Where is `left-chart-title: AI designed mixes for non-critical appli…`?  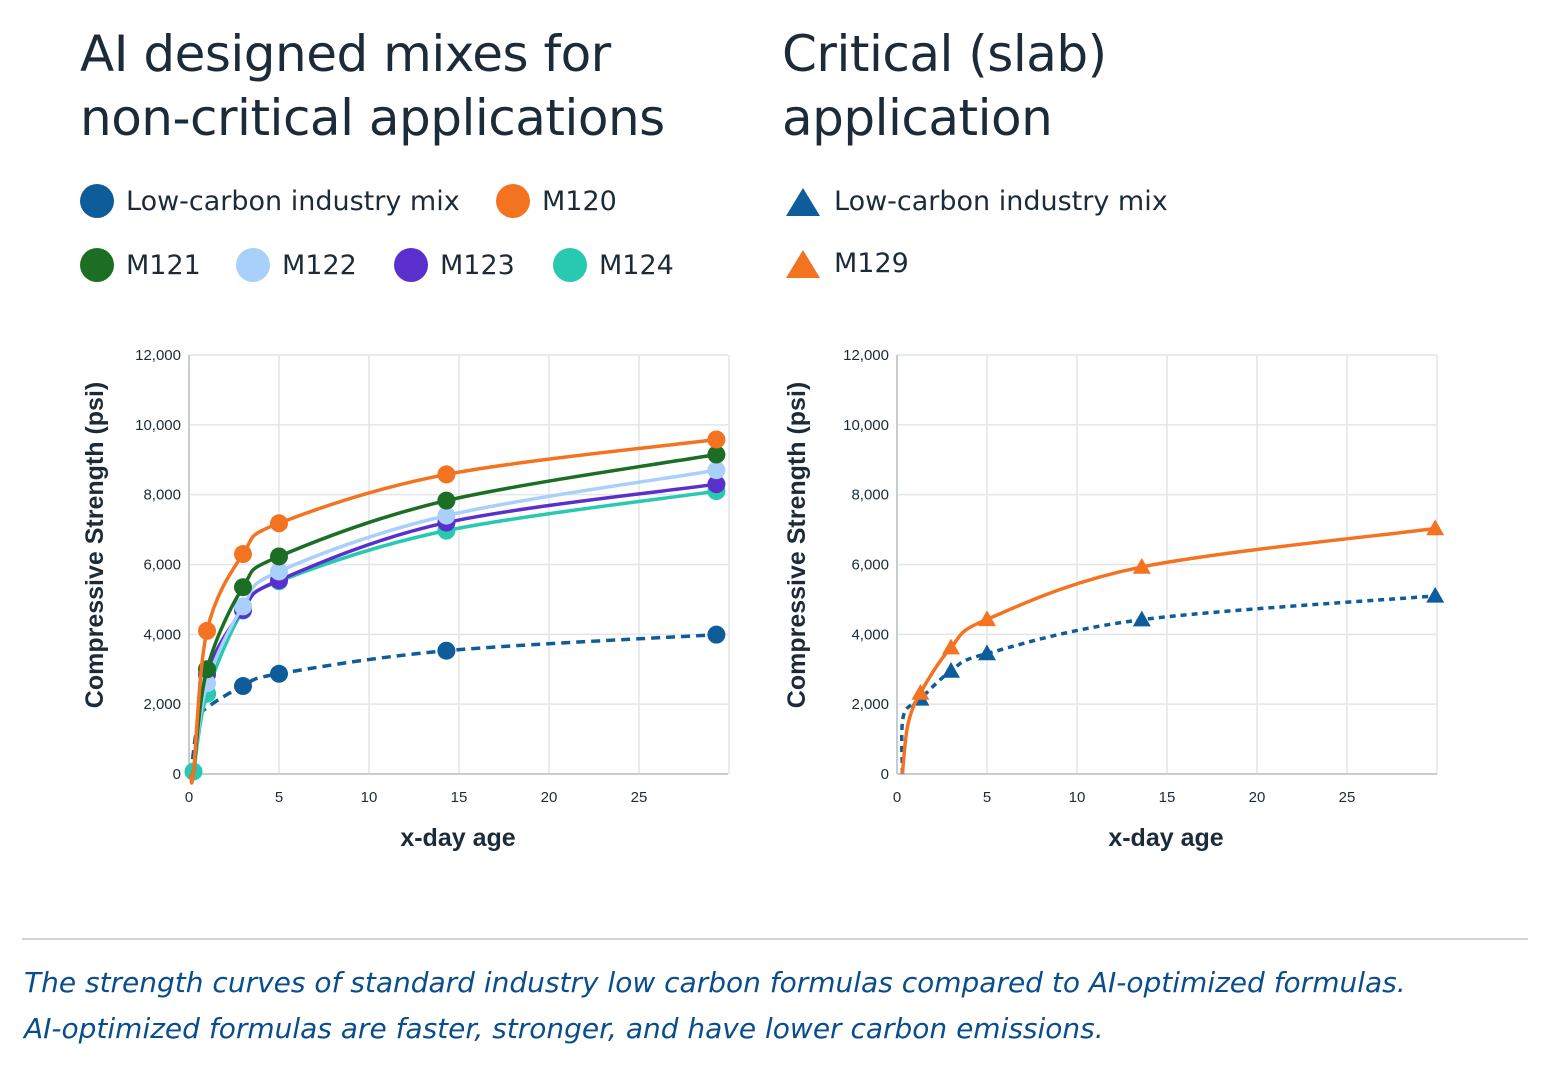
left-chart-title: AI designed mixes for non-critical appli… is located at coordinates (410, 86).